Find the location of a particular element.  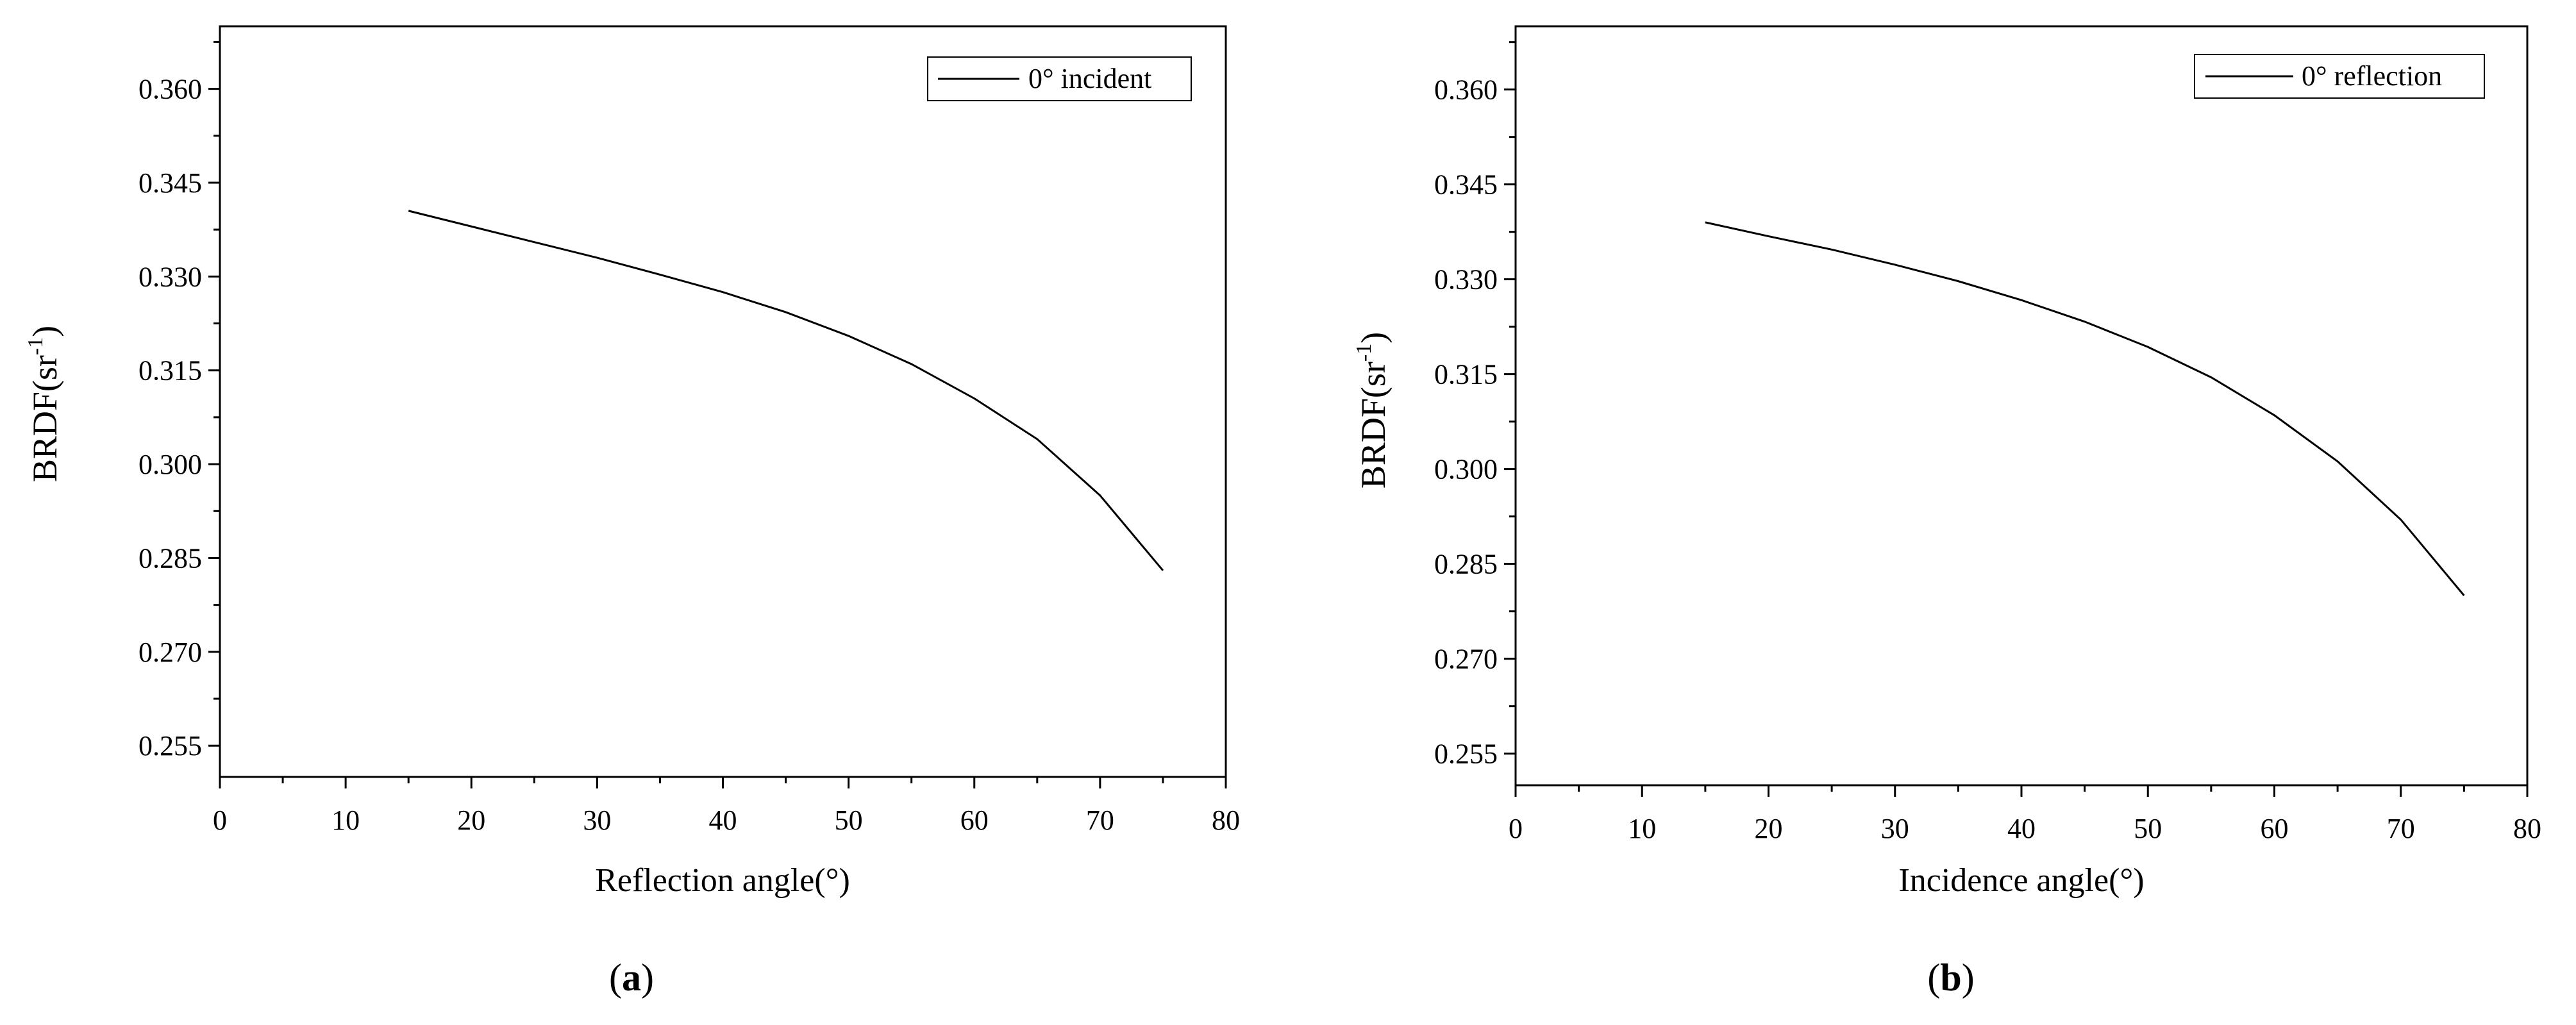

x-tick-labels-a: 0 10 20 30 40 50 60 70 80 is located at coordinates (726, 820).